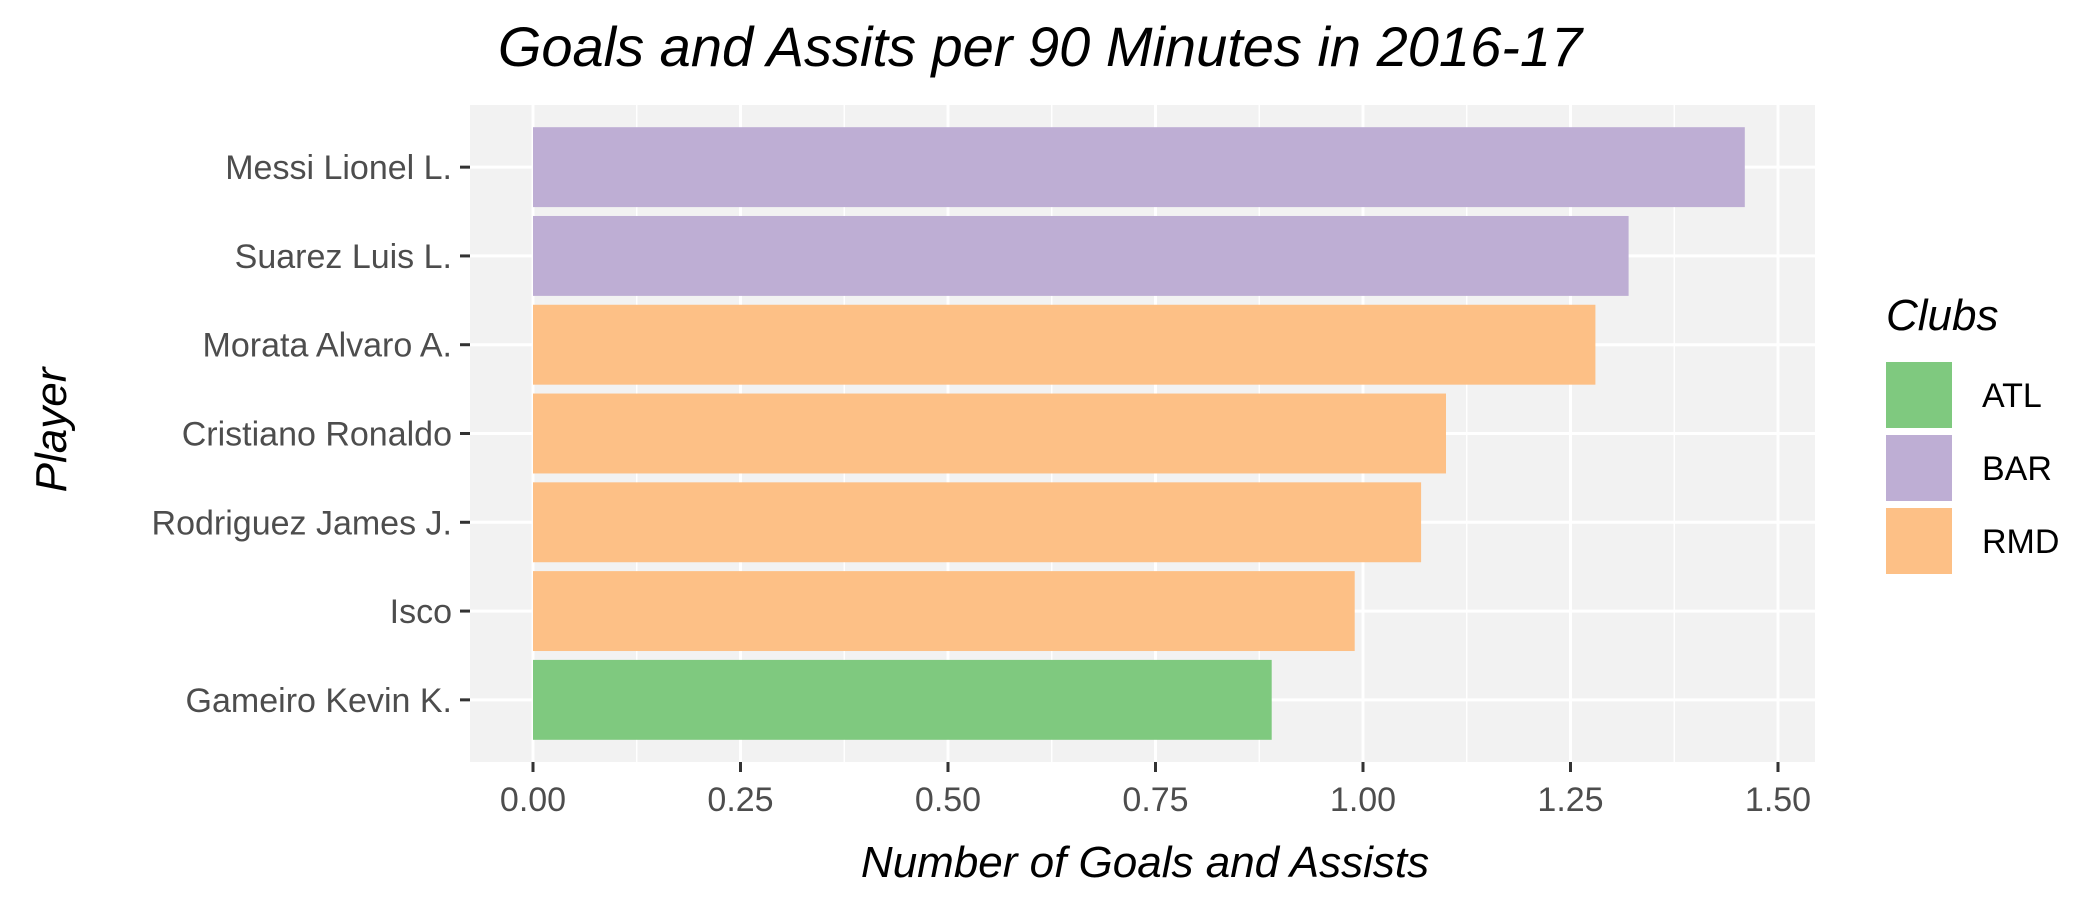 This screenshot has height=900, width=2100. Describe the element at coordinates (1363, 800) in the screenshot. I see `x-tick-label: 1.00` at that location.